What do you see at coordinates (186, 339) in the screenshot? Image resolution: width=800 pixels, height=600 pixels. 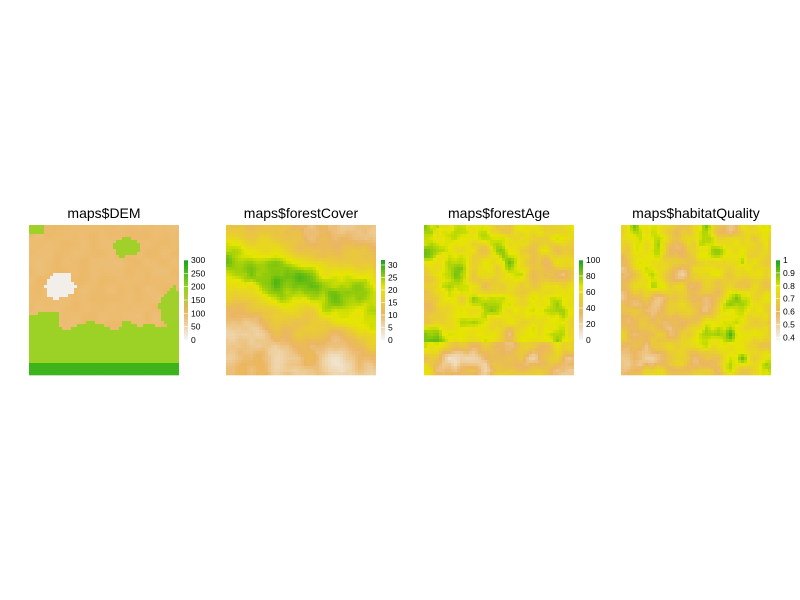 I see `legend-color-step` at bounding box center [186, 339].